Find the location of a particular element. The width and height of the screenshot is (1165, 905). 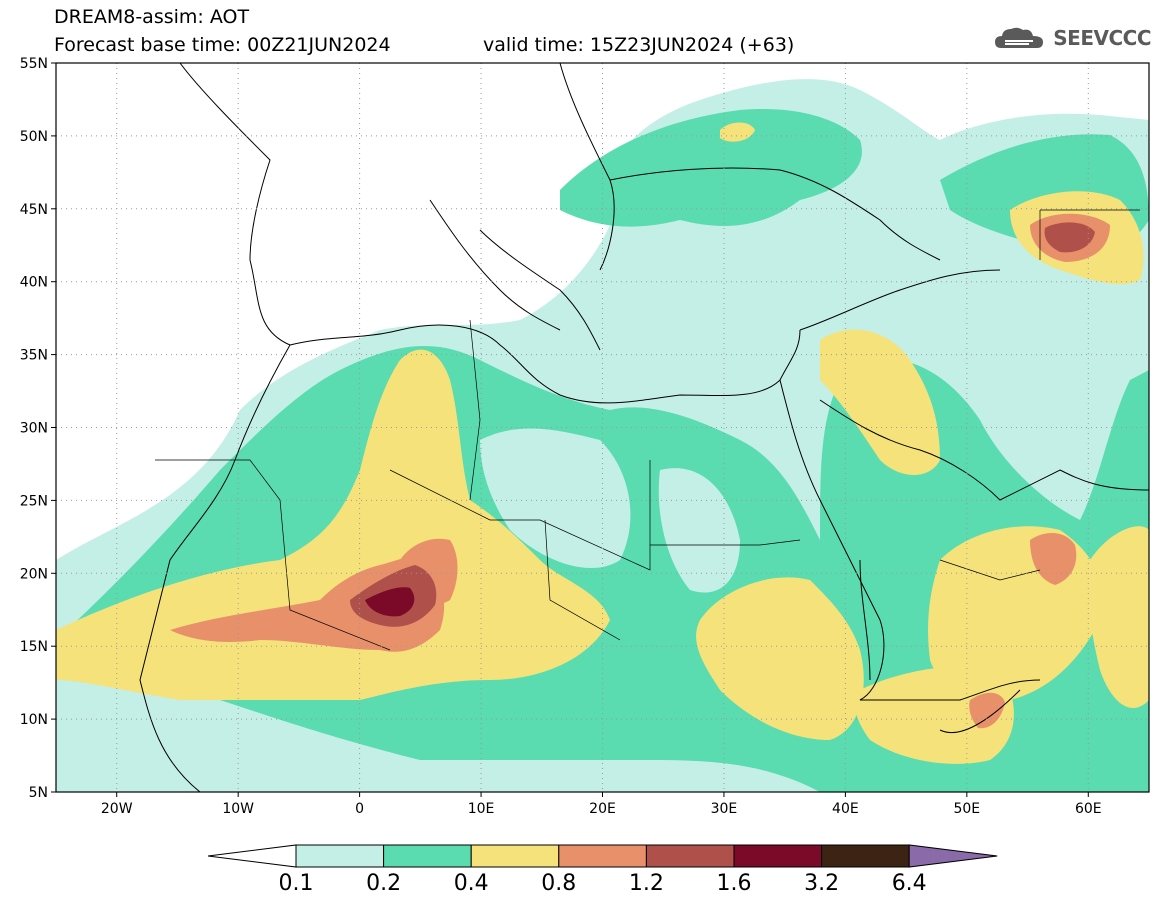

seevccc-logo: SEEVCCC is located at coordinates (1072, 38).